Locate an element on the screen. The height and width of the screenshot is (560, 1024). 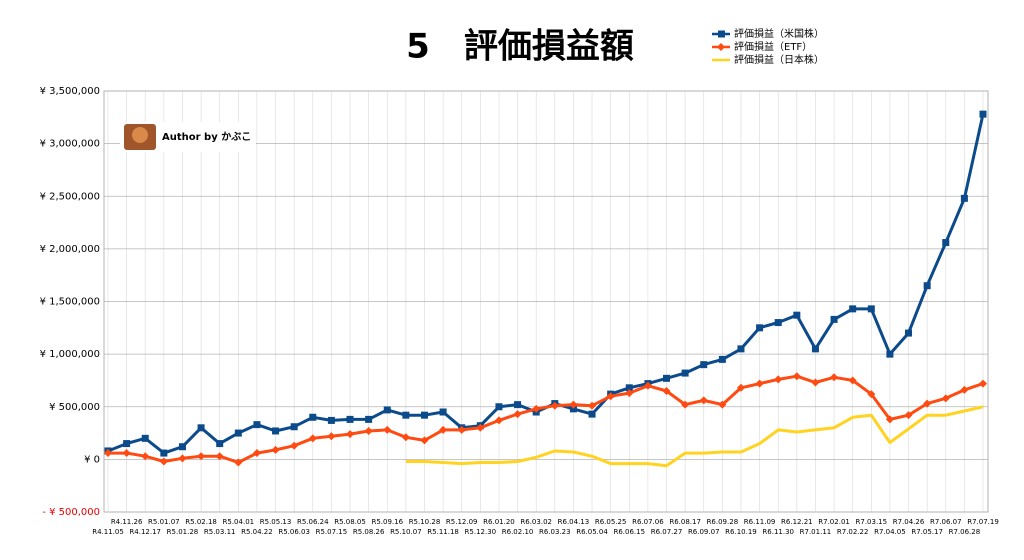
x-tick-label: R7.04.05 is located at coordinates (890, 532).